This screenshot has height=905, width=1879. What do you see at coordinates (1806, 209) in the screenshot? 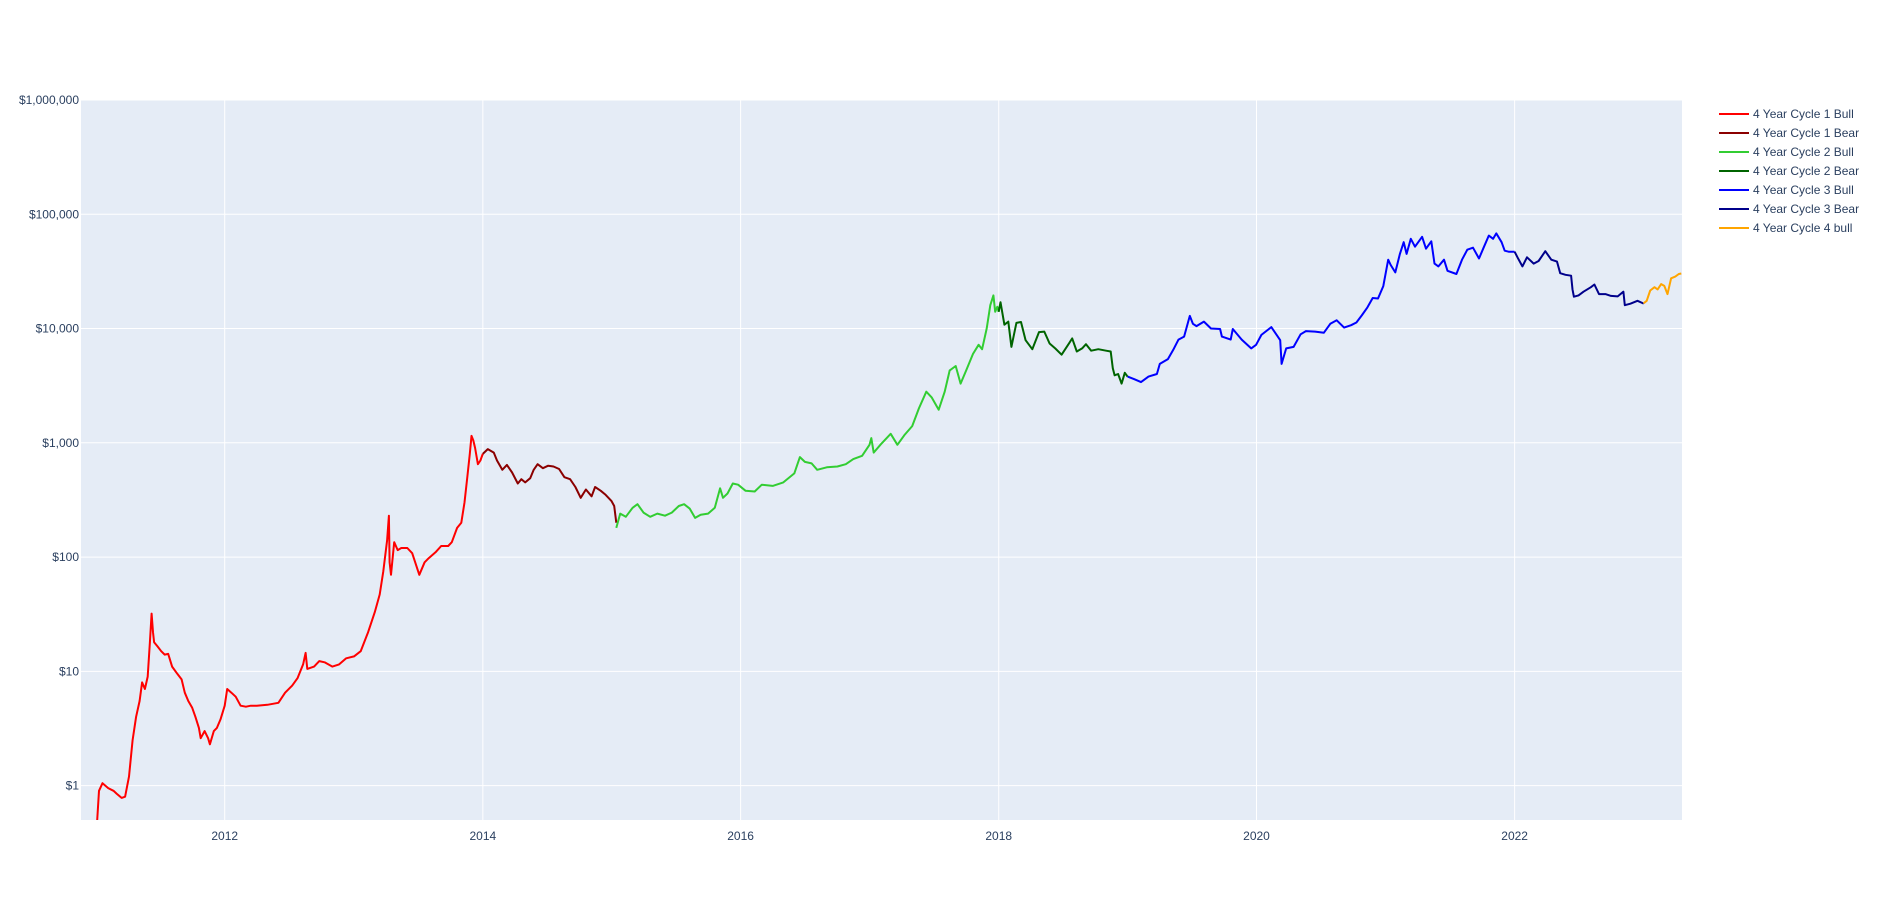
I see `legend-label: 4 Year Cycle 3 Bear` at bounding box center [1806, 209].